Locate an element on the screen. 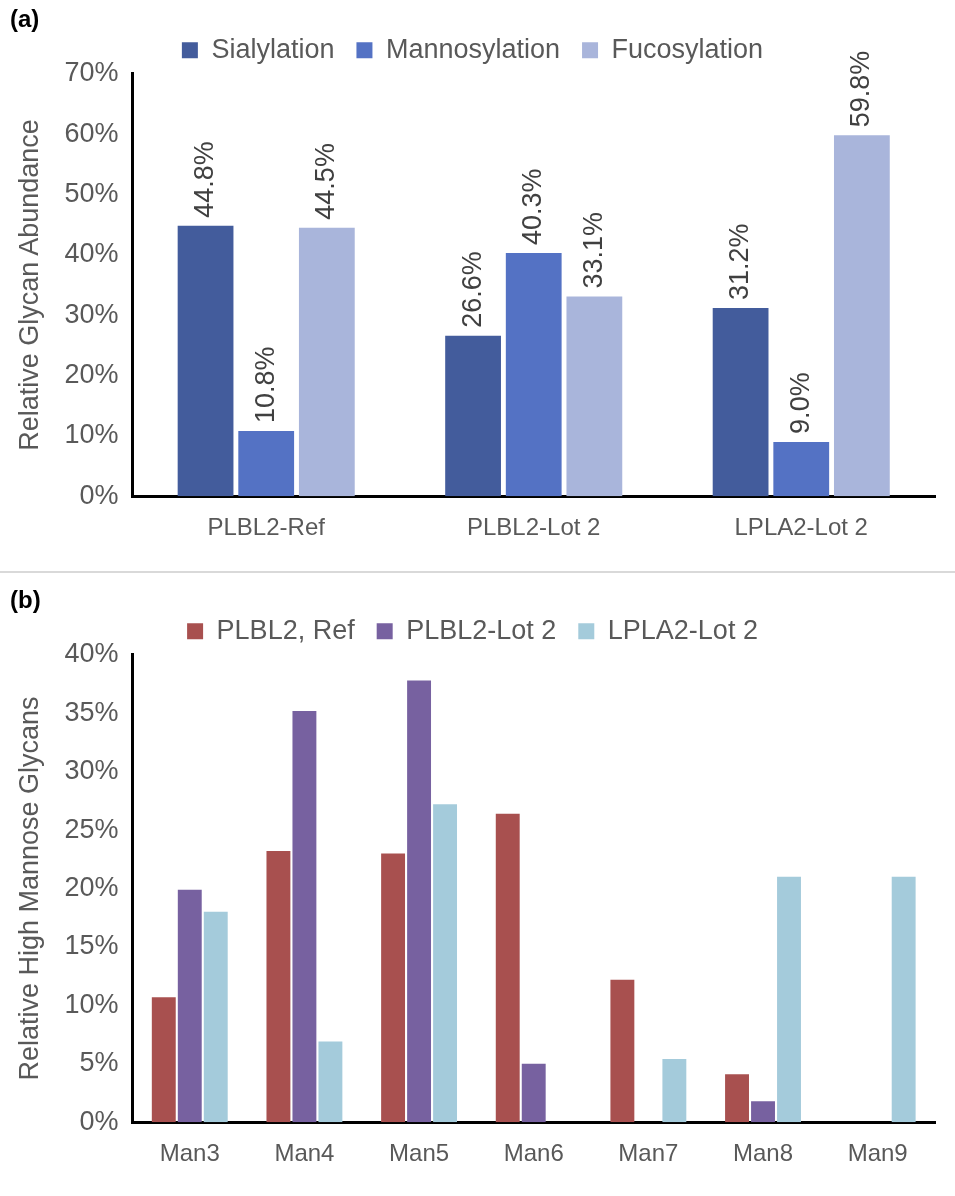  legend-label: LPLA2-Lot 2 is located at coordinates (682, 629).